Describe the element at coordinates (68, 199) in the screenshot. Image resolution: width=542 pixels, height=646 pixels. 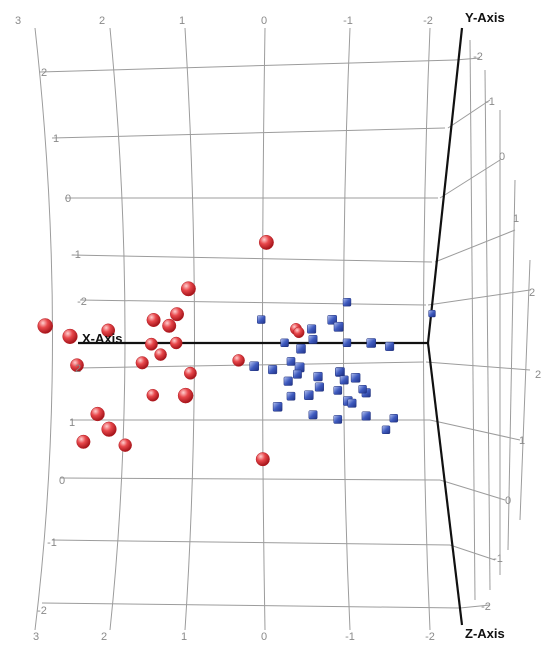
I see `y-tick-left: 0` at that location.